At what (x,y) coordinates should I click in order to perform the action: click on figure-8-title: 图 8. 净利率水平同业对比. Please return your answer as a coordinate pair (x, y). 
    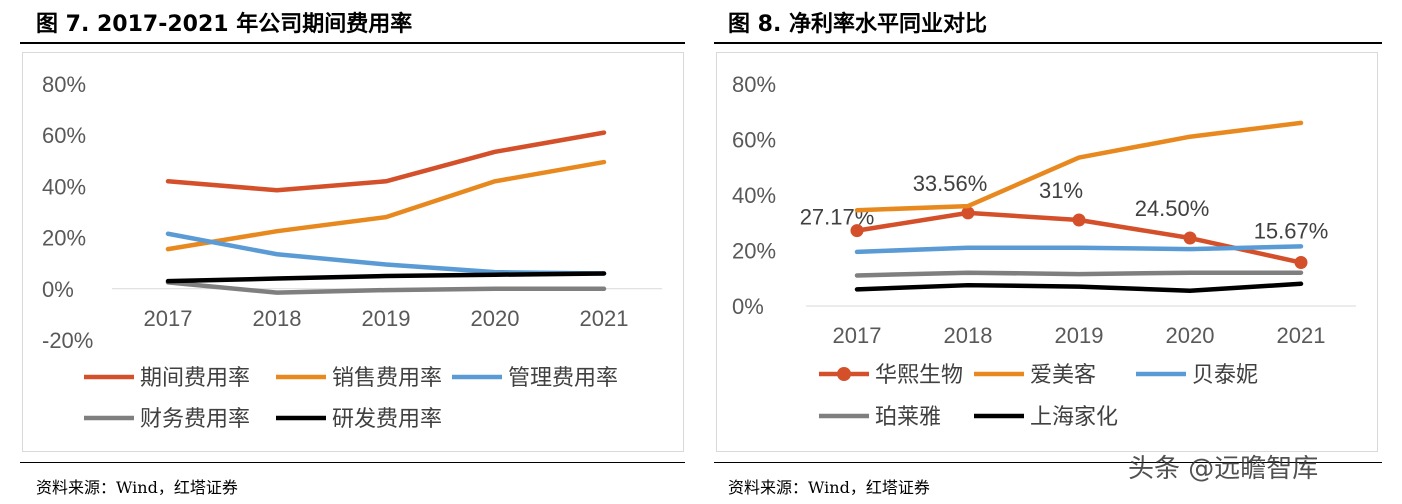
    Looking at the image, I should click on (857, 24).